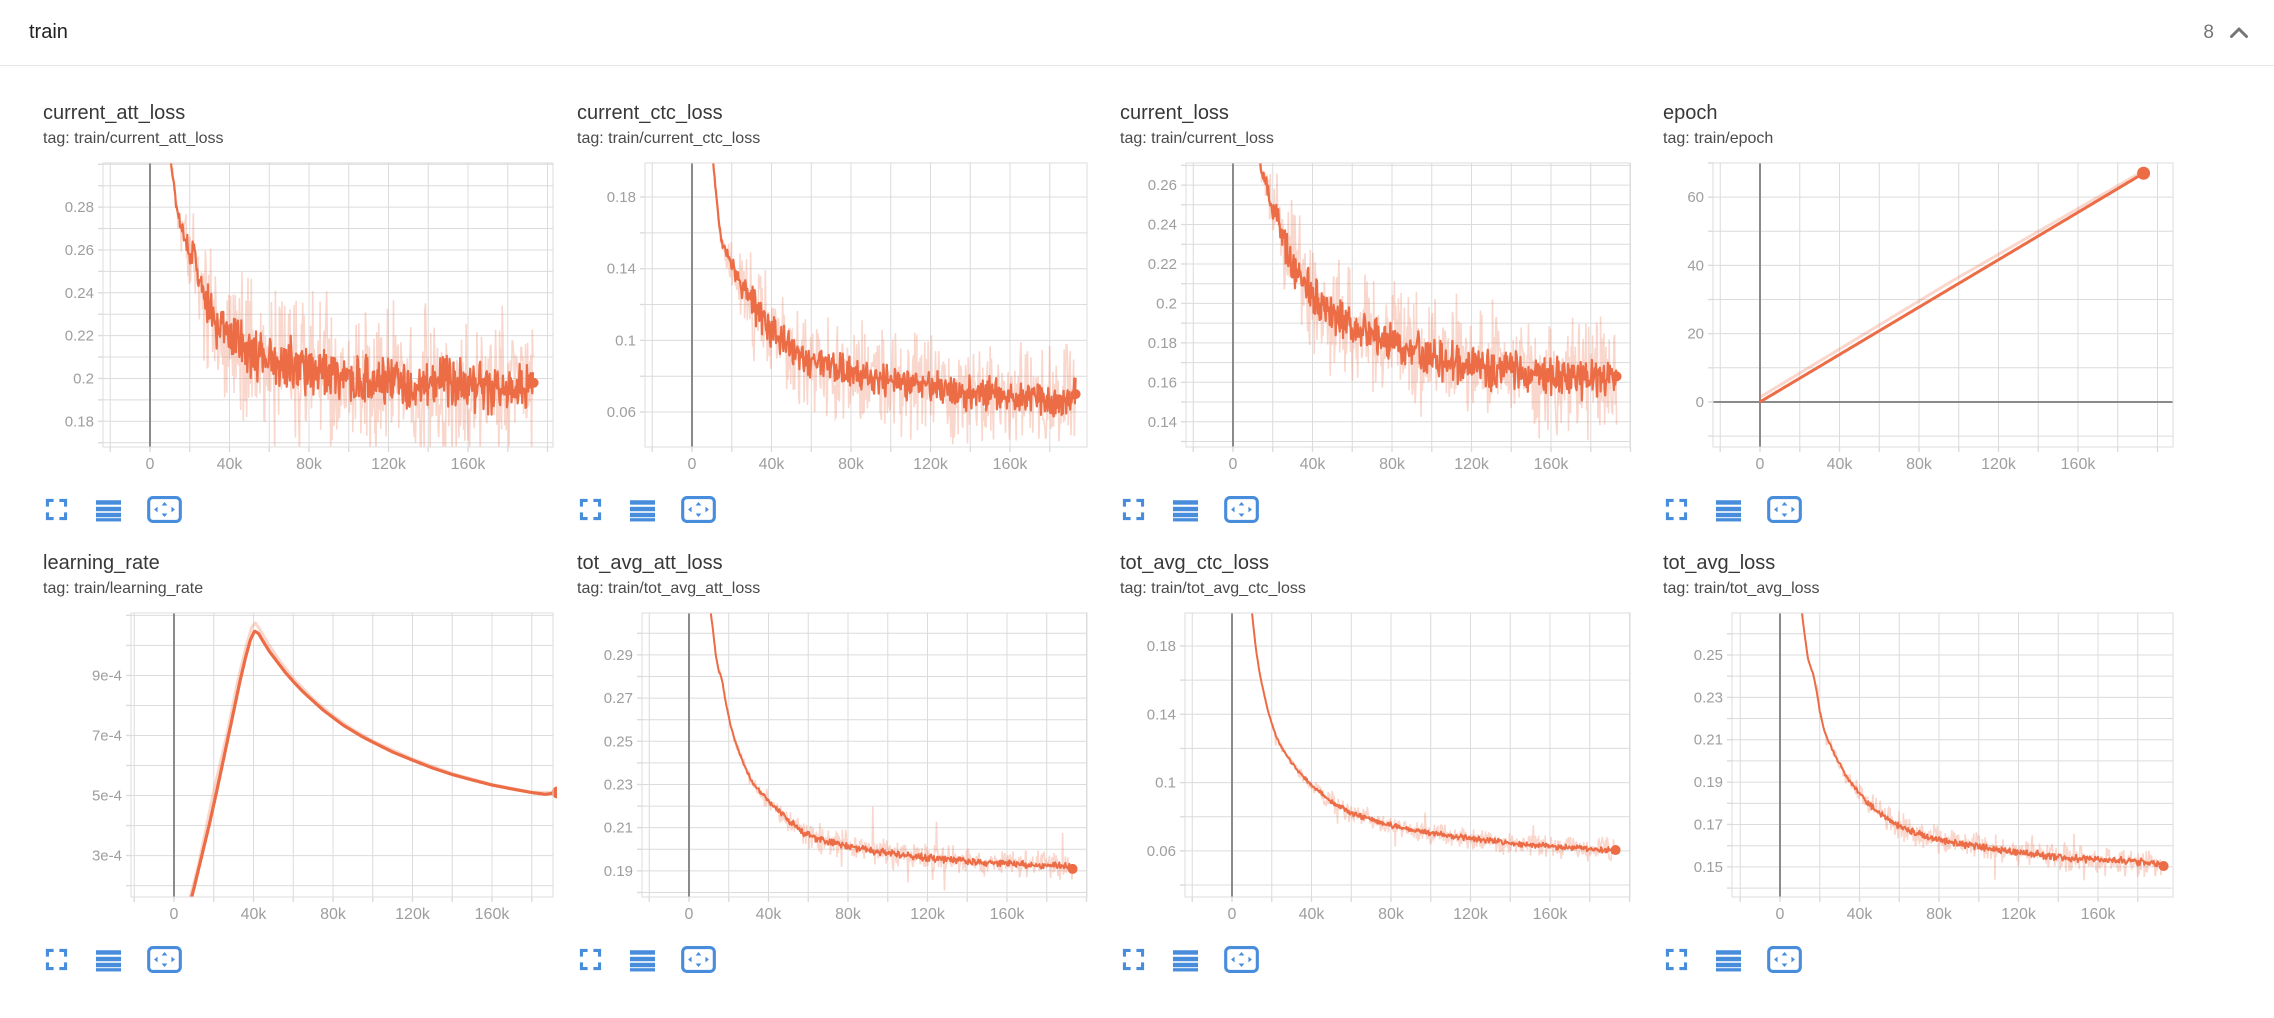 The image size is (2274, 1018). What do you see at coordinates (1695, 197) in the screenshot?
I see `svg-text: 60` at bounding box center [1695, 197].